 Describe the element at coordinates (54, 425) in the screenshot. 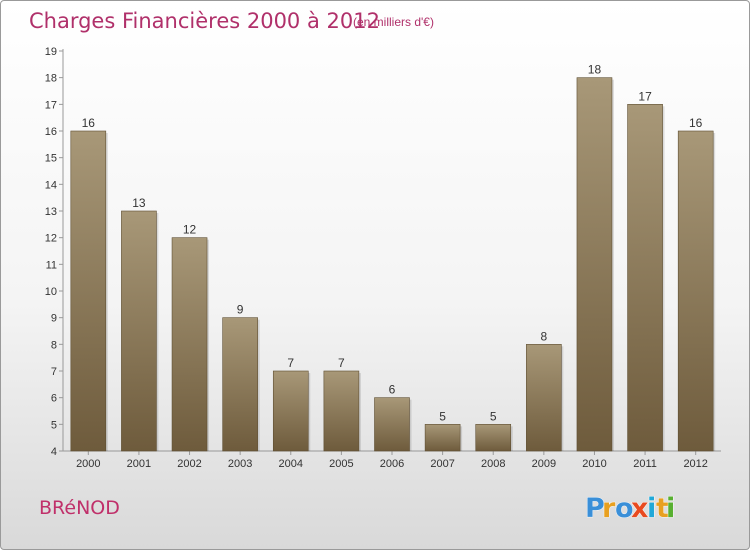

I see `y-tick-label: 5` at that location.